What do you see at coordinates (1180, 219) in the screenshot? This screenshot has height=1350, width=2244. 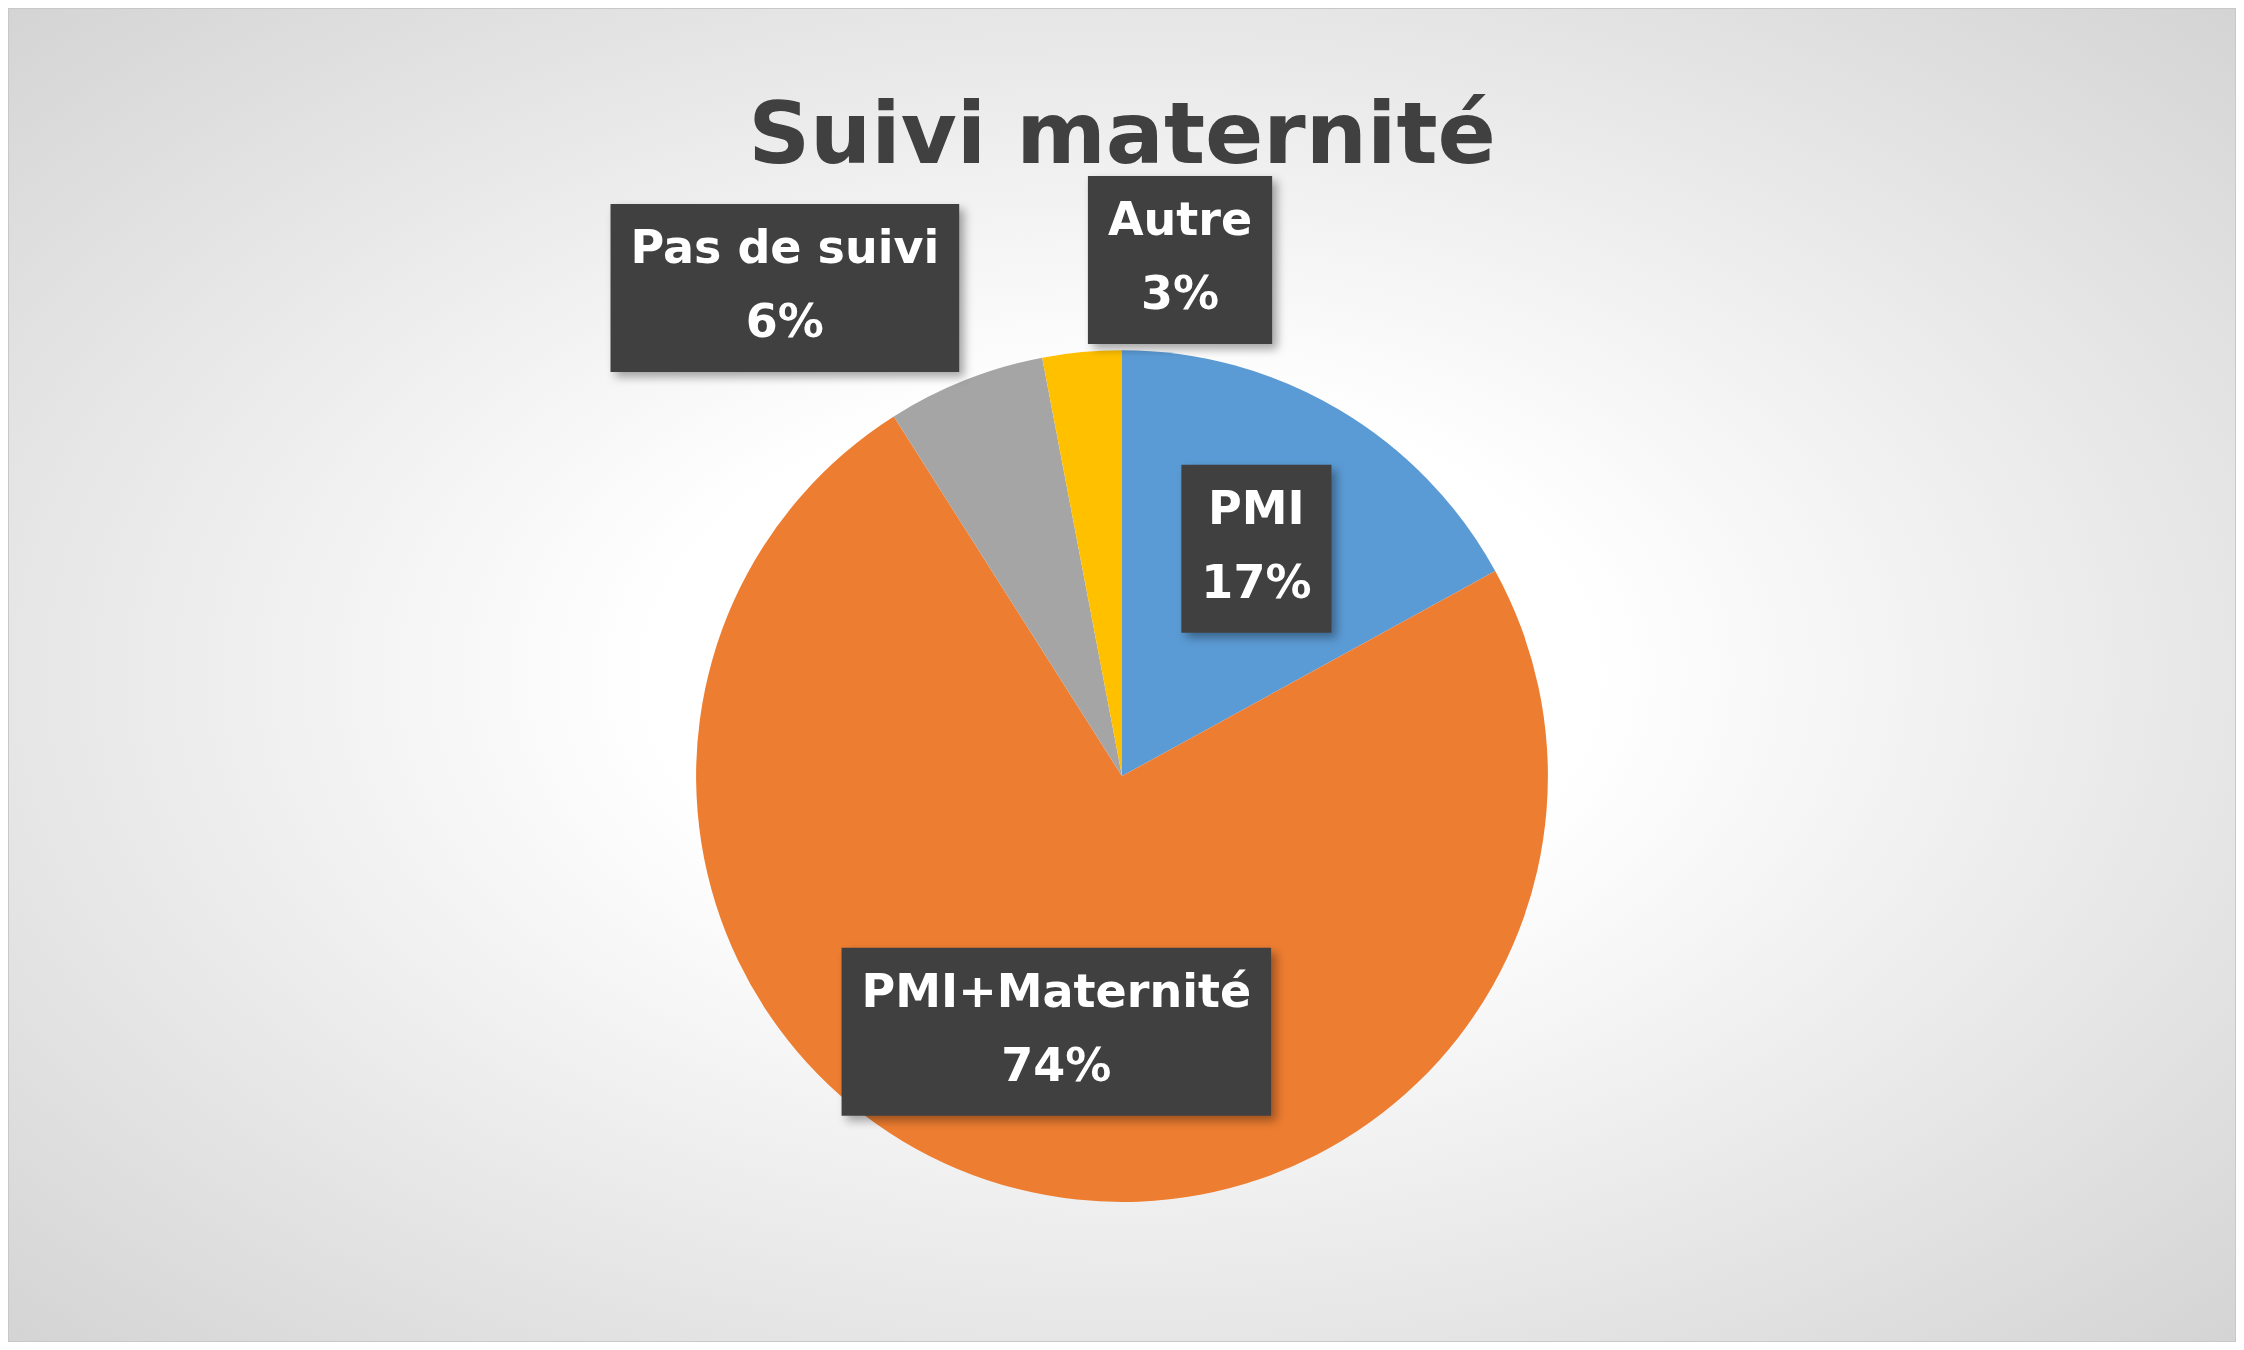 I see `slice-label: Autre` at bounding box center [1180, 219].